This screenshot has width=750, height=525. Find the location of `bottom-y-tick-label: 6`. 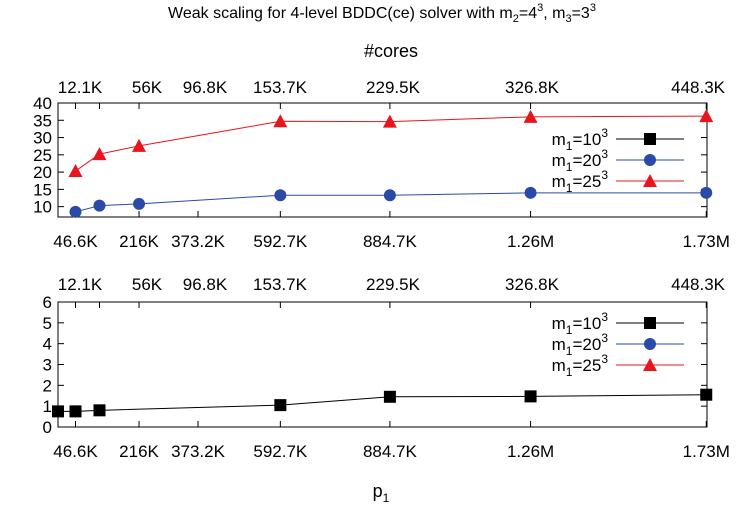

bottom-y-tick-label: 6 is located at coordinates (47, 302).